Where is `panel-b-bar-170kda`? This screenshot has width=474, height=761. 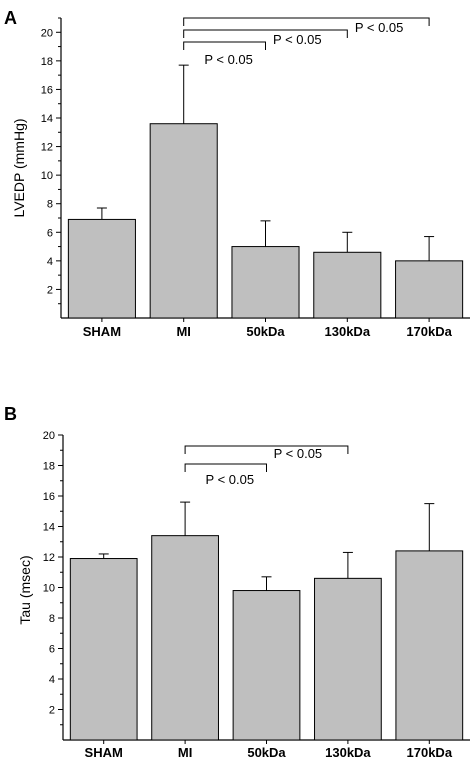 panel-b-bar-170kda is located at coordinates (429, 645).